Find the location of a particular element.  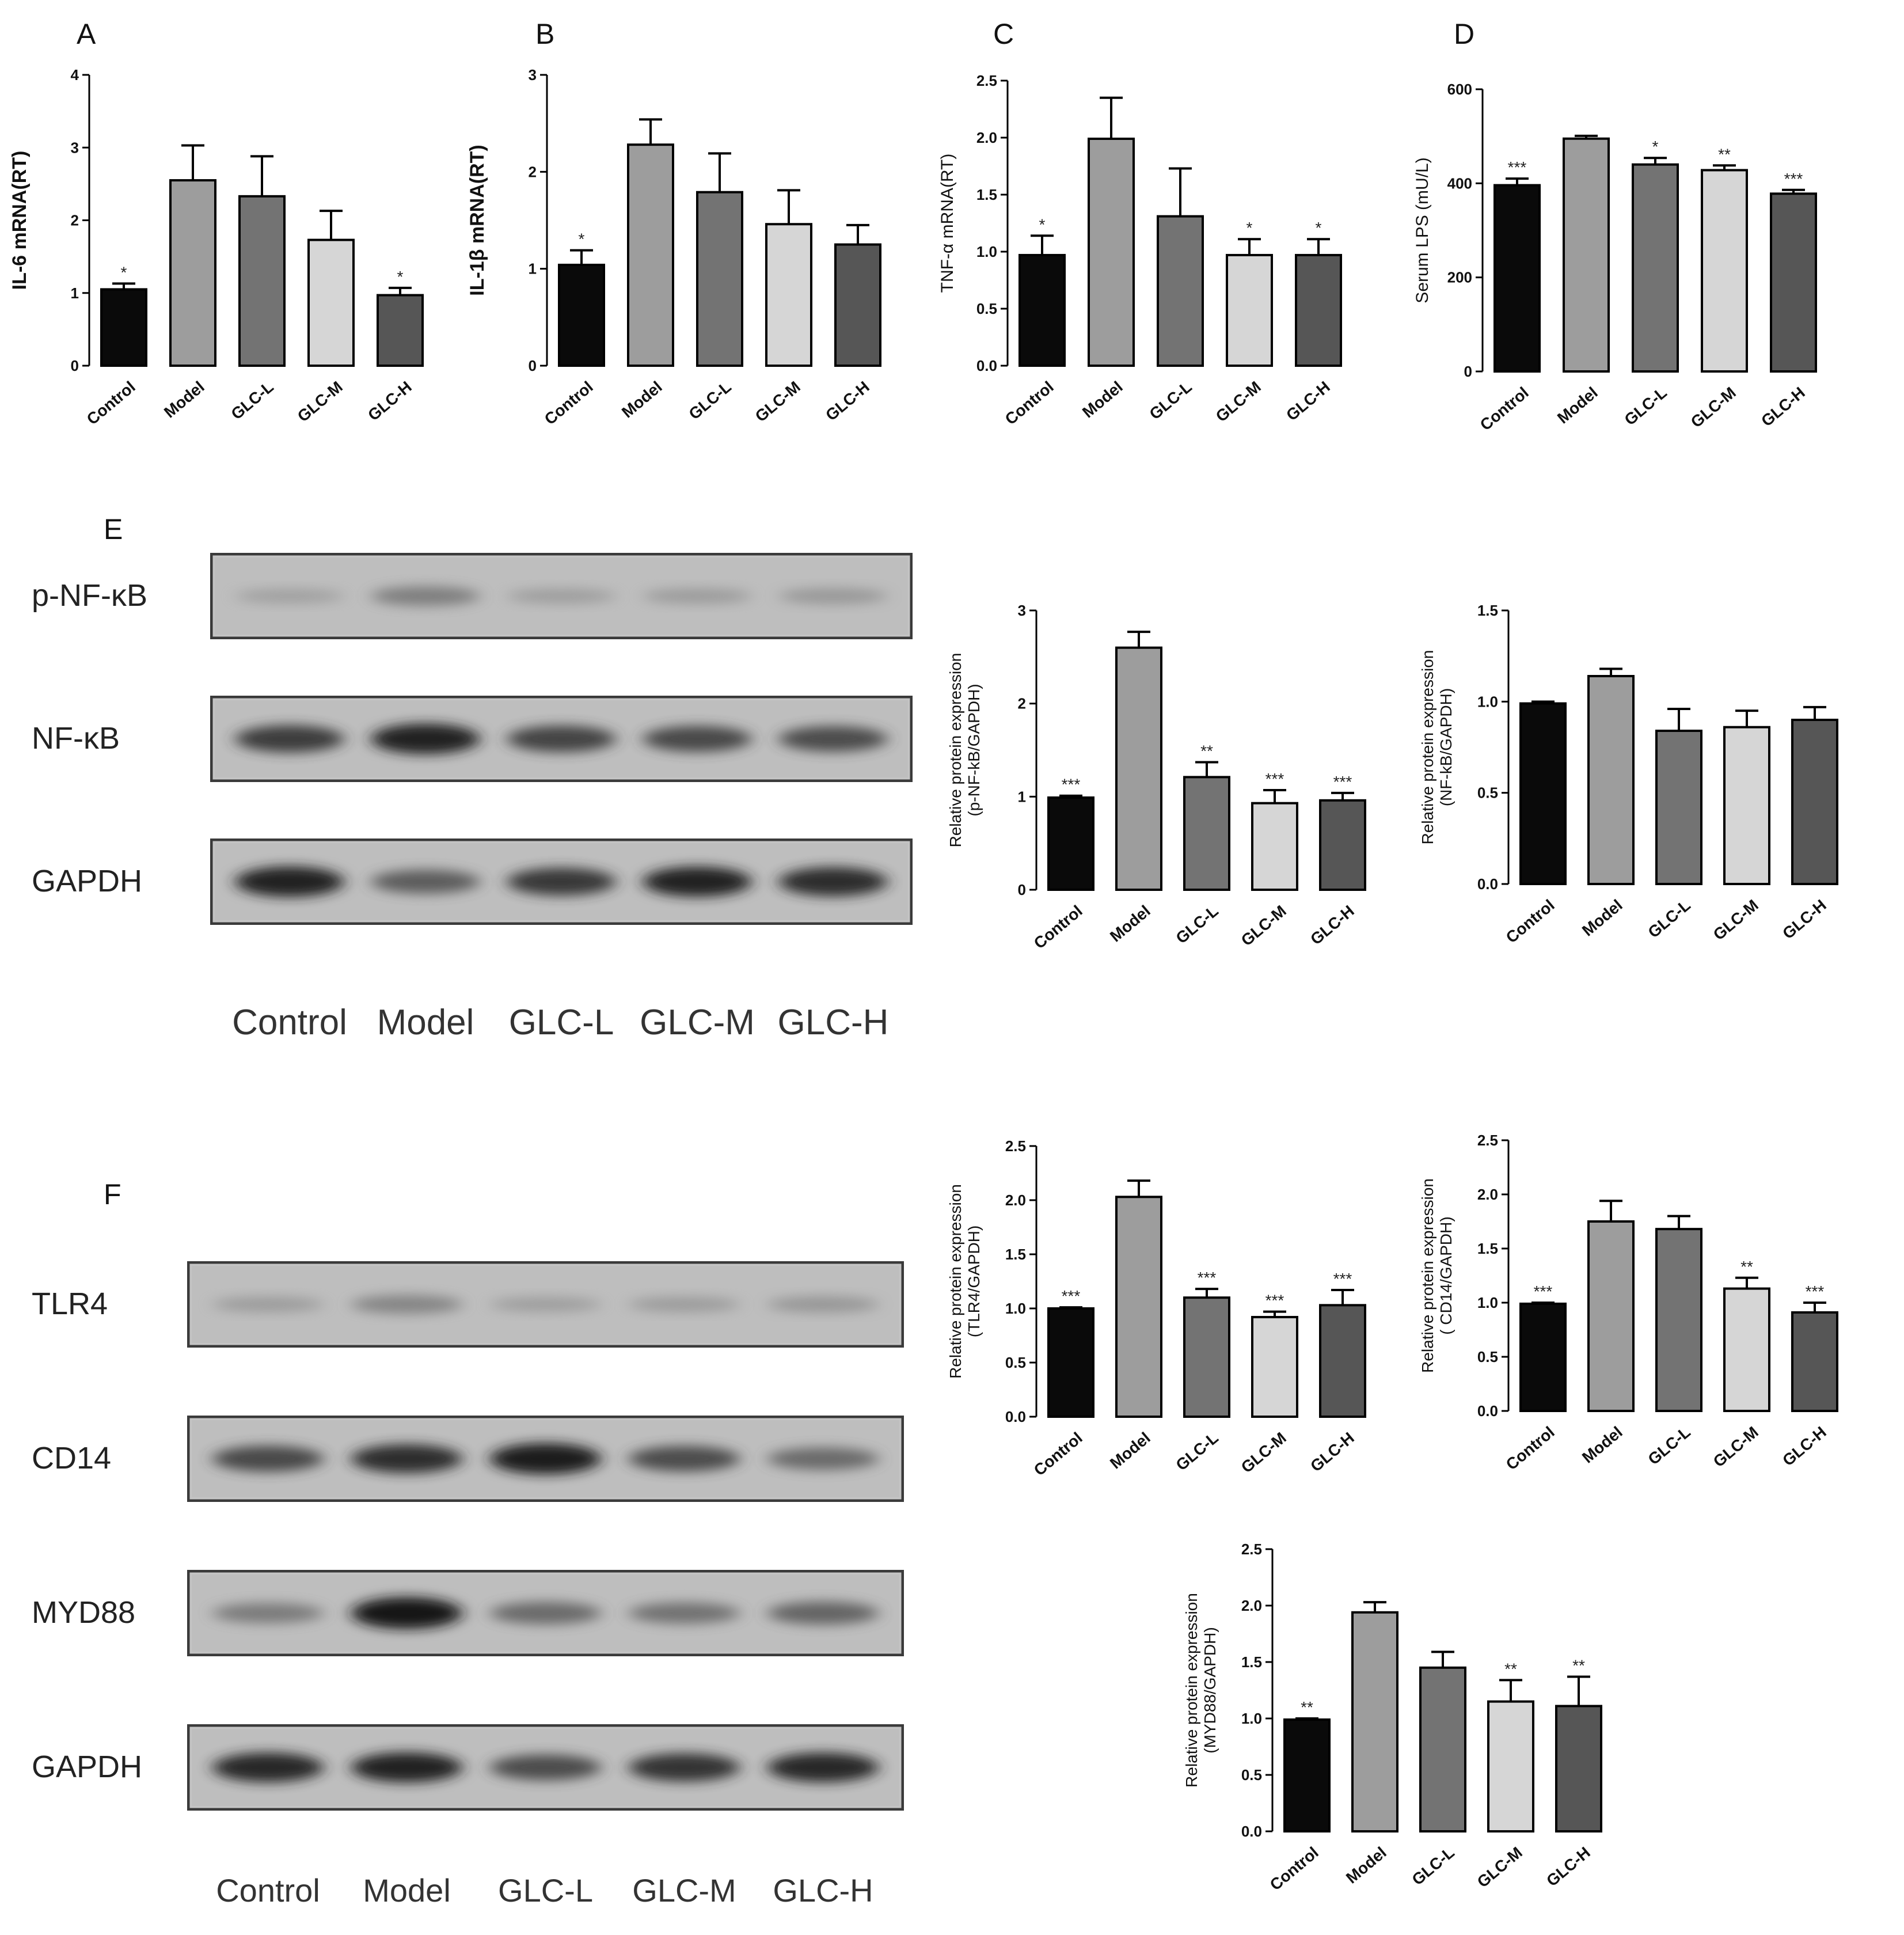

y-axis-label: IL-1β mRNA(RT) is located at coordinates (477, 220).